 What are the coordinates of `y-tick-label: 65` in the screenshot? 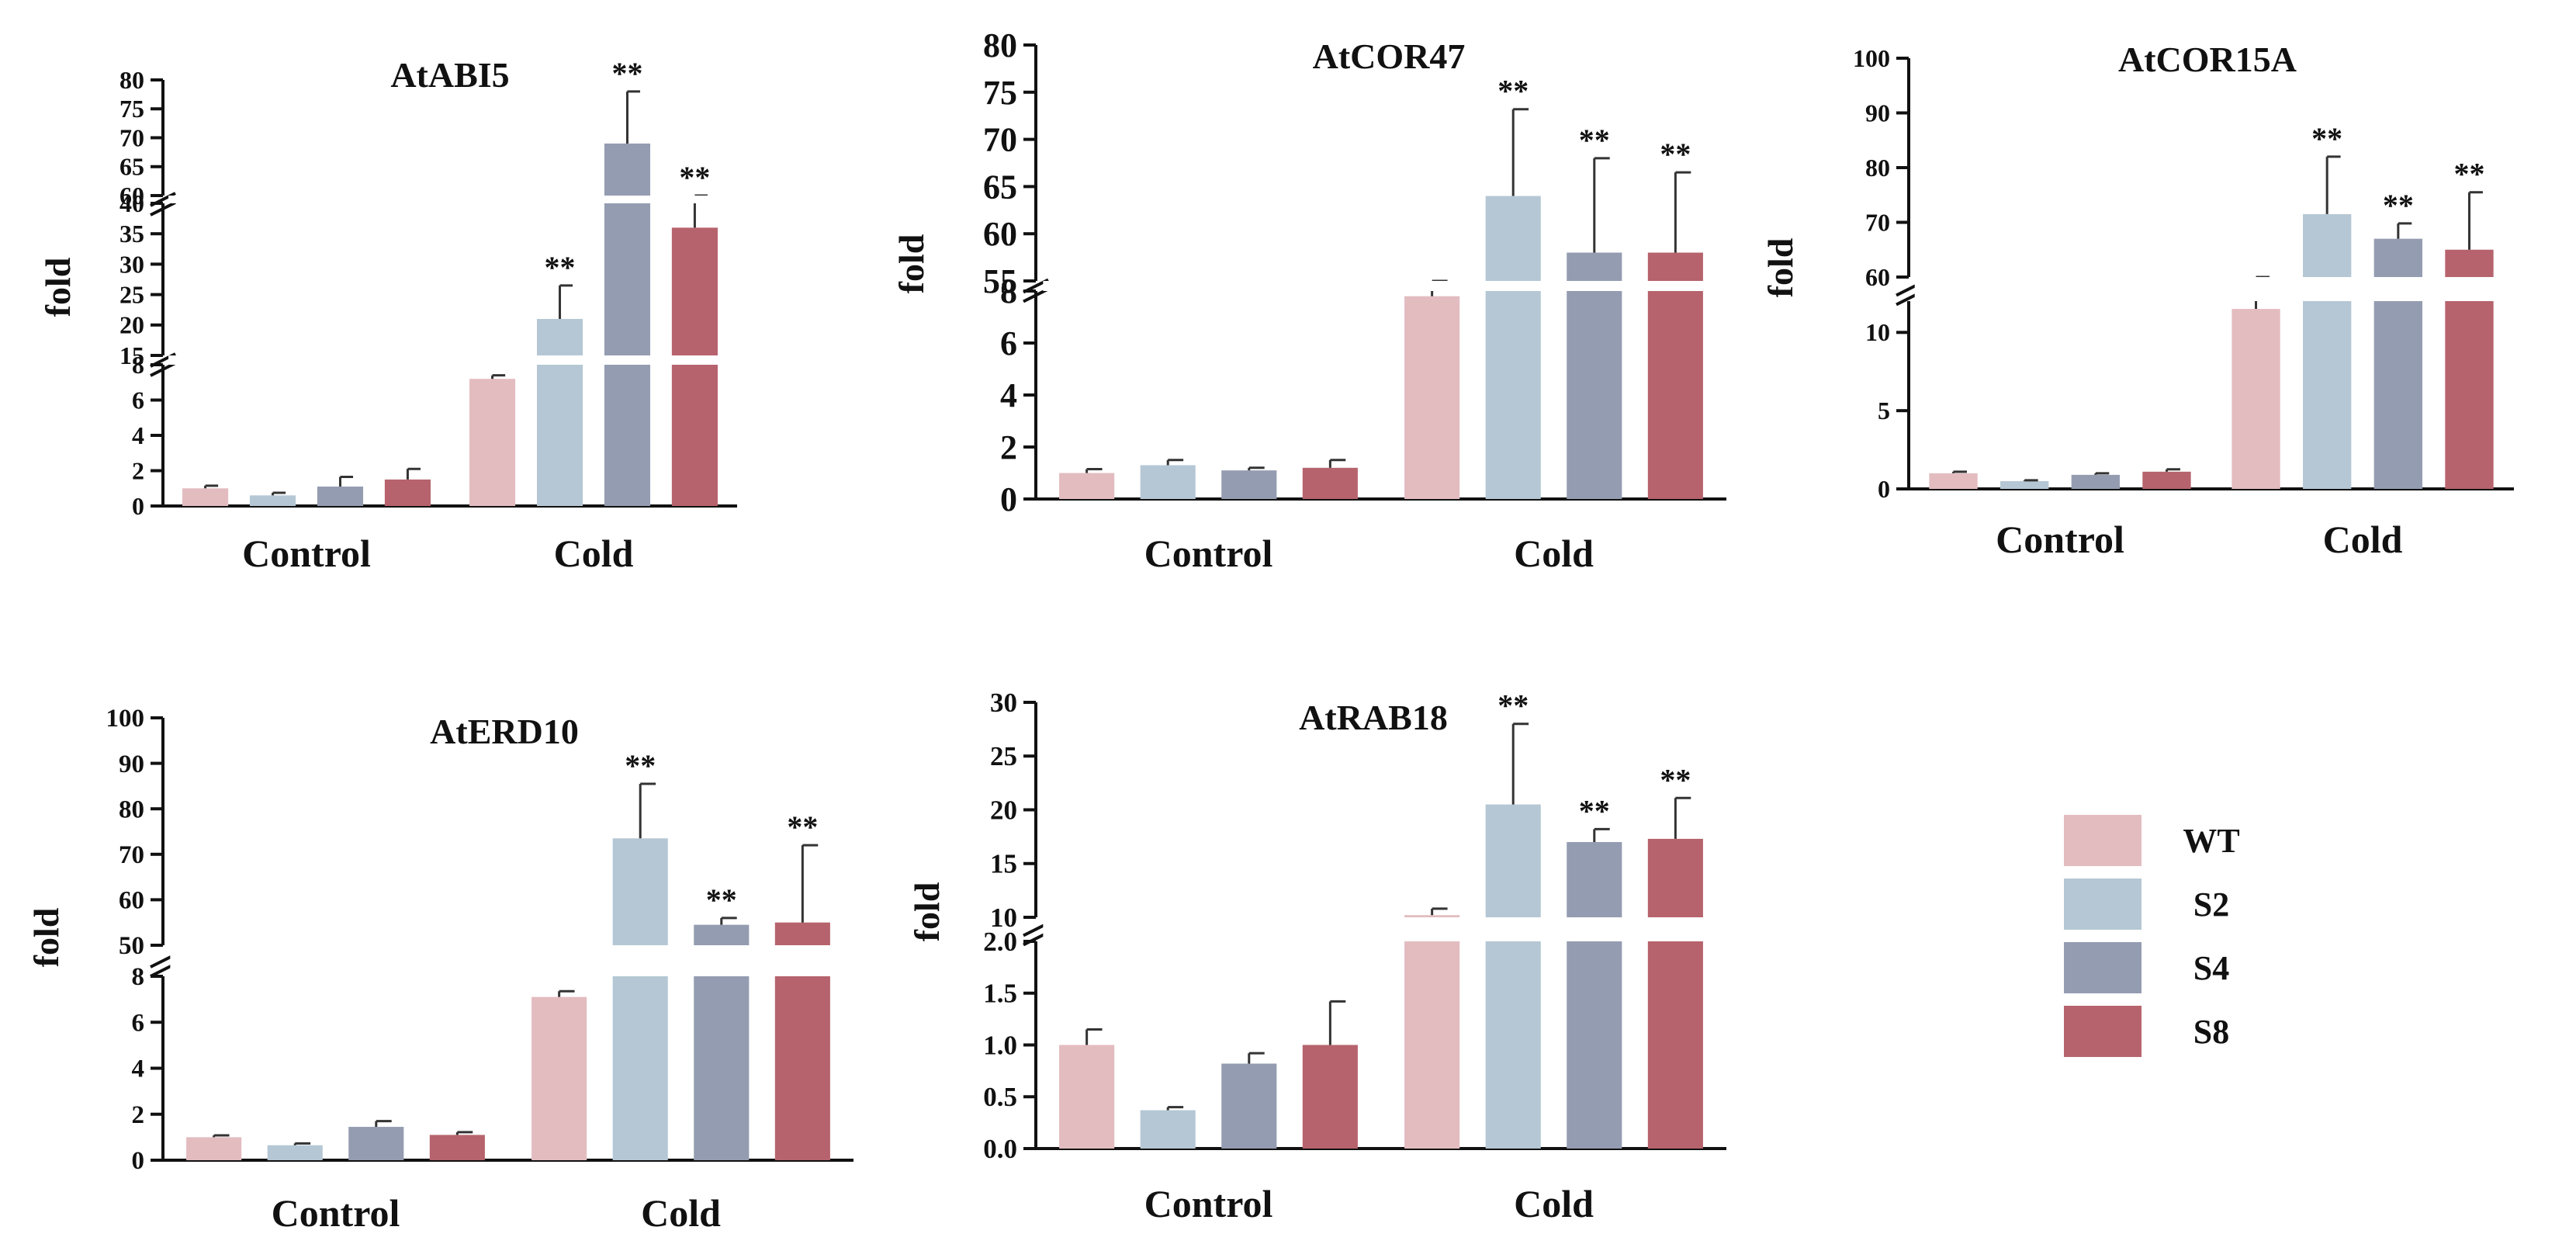 It's located at (1000, 187).